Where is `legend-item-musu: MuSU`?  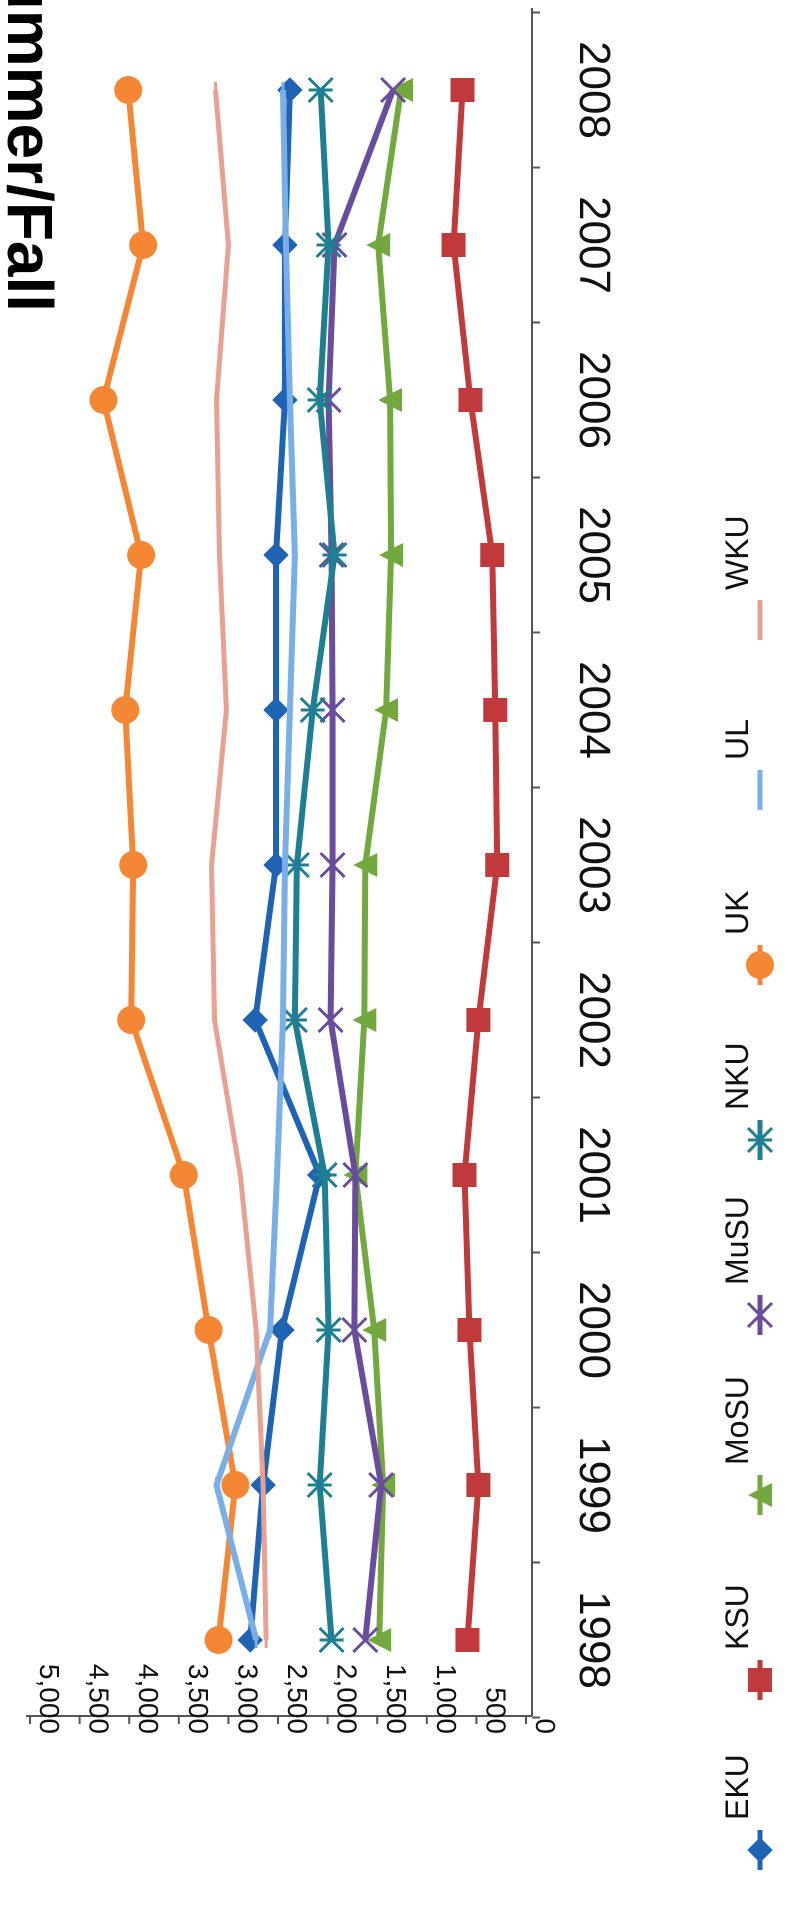
legend-item-musu: MuSU is located at coordinates (746, 1265).